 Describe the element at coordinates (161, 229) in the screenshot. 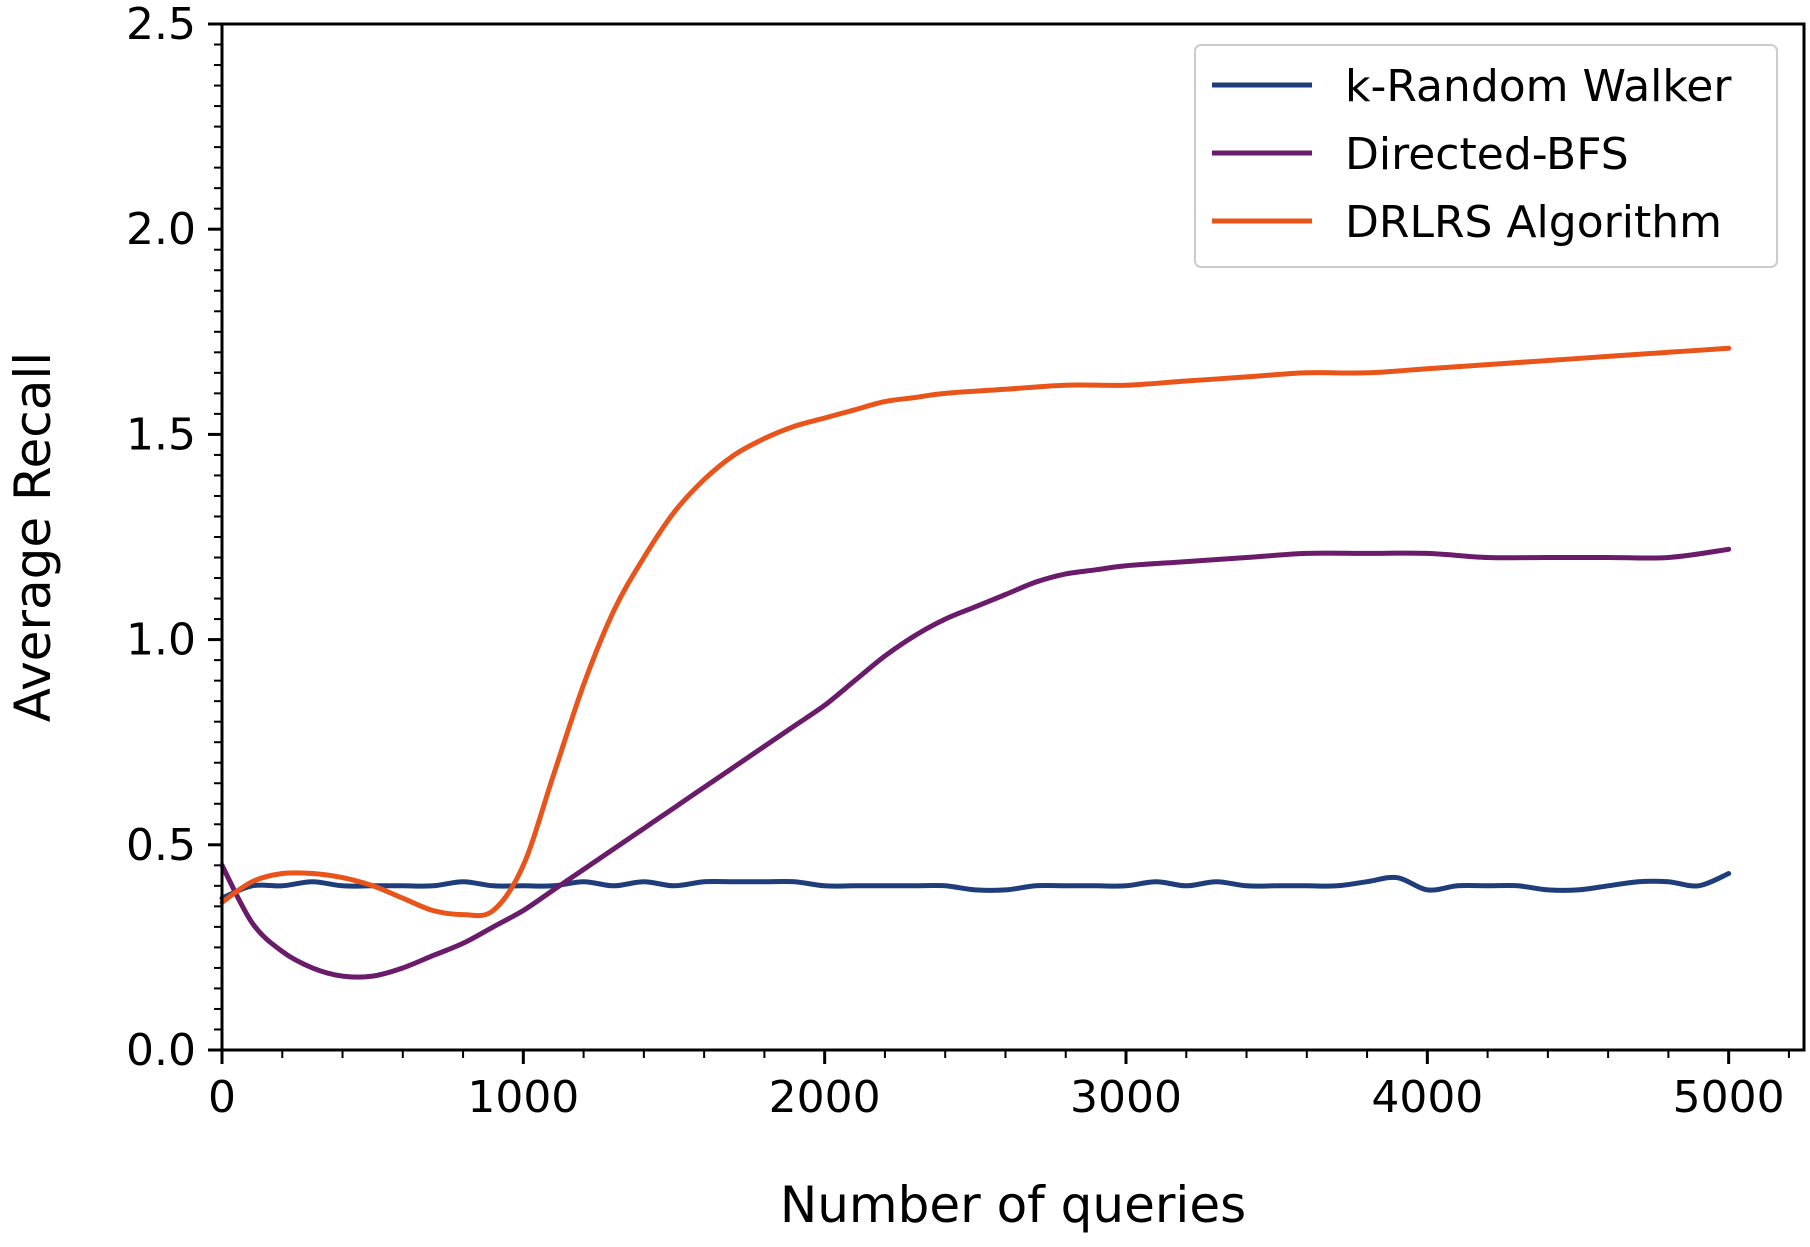

I see `y-tick-label: 2.0` at that location.